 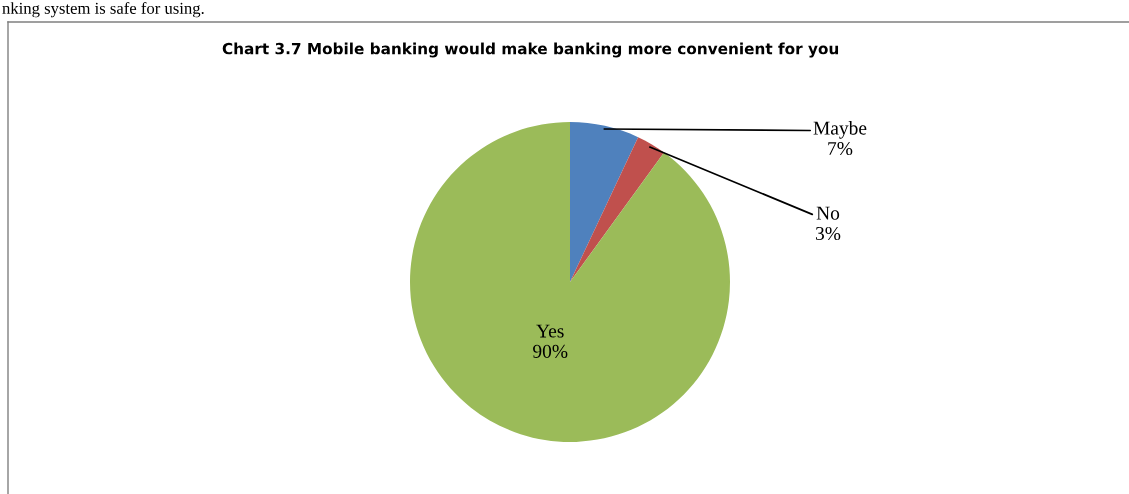 What do you see at coordinates (840, 129) in the screenshot?
I see `slice-label: Maybe` at bounding box center [840, 129].